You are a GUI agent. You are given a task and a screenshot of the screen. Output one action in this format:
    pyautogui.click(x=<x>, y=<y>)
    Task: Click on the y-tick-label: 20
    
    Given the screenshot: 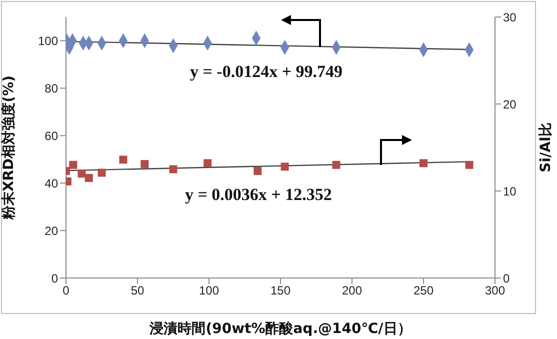 What is the action you would take?
    pyautogui.click(x=51, y=231)
    